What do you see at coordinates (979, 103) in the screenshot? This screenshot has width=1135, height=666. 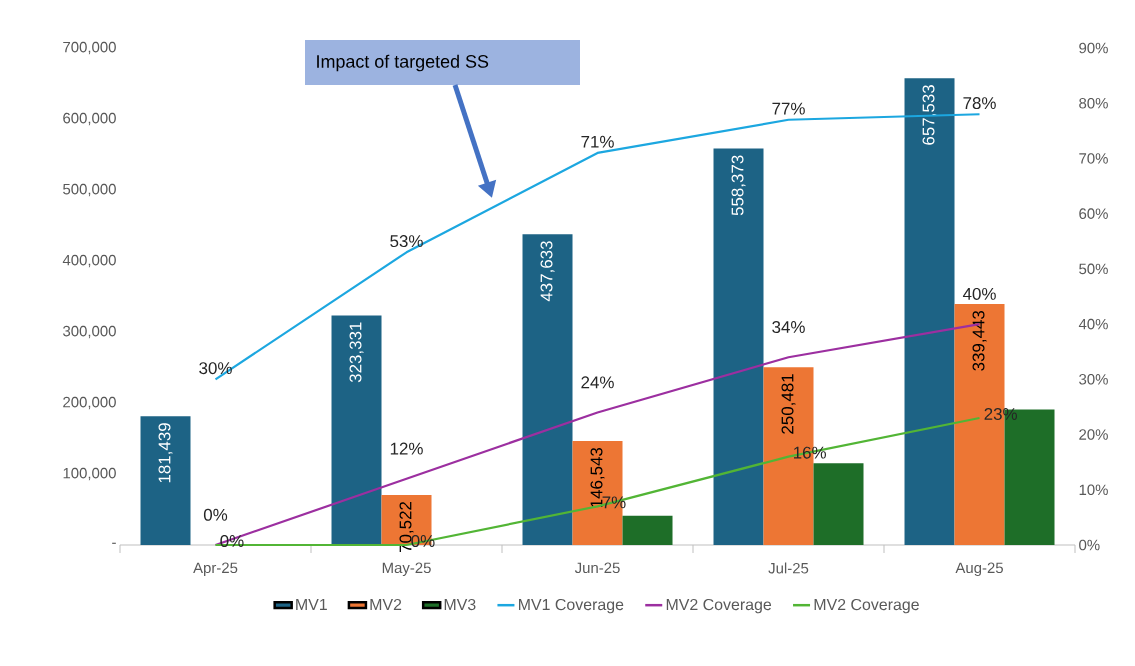 I see `data-label: 78%` at bounding box center [979, 103].